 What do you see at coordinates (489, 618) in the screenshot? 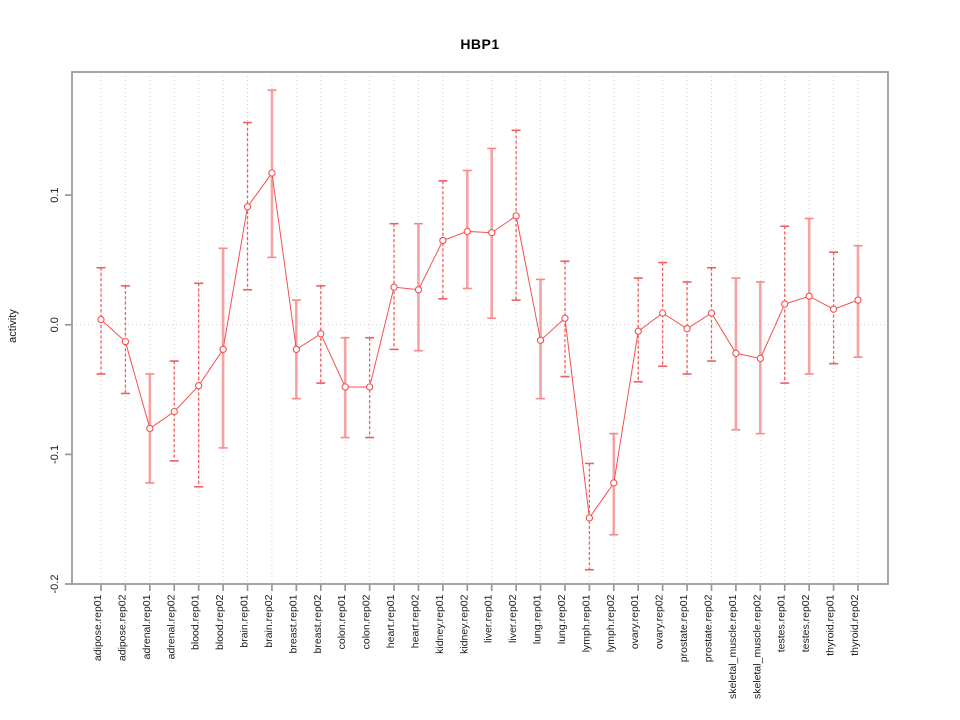
I see `x-tick-label: liver.rep01` at bounding box center [489, 618].